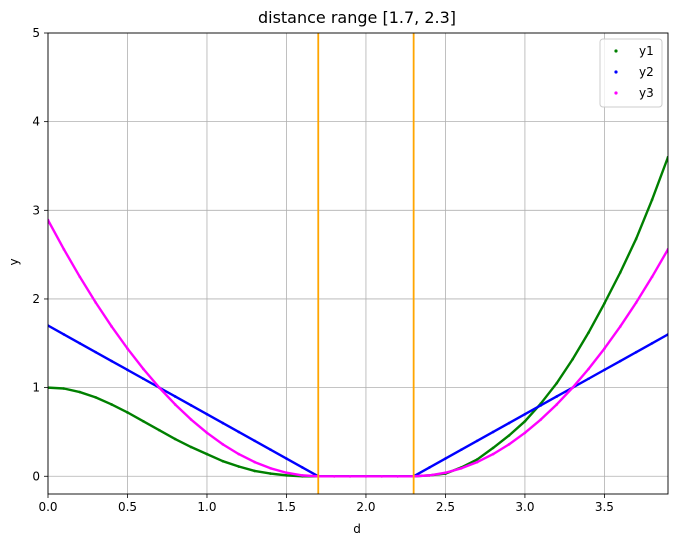 The image size is (678, 547). Describe the element at coordinates (646, 93) in the screenshot. I see `legend-label-y3: y3` at that location.